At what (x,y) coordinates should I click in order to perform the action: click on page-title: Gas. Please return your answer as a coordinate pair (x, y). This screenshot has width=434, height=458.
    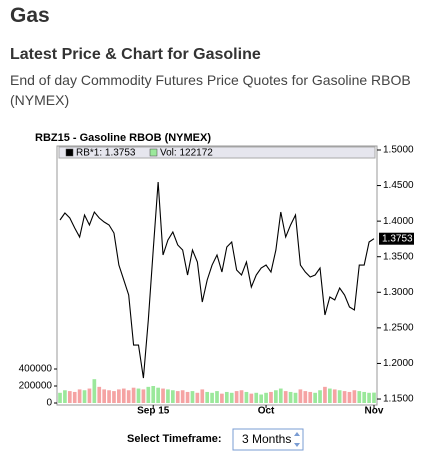
    Looking at the image, I should click on (30, 15).